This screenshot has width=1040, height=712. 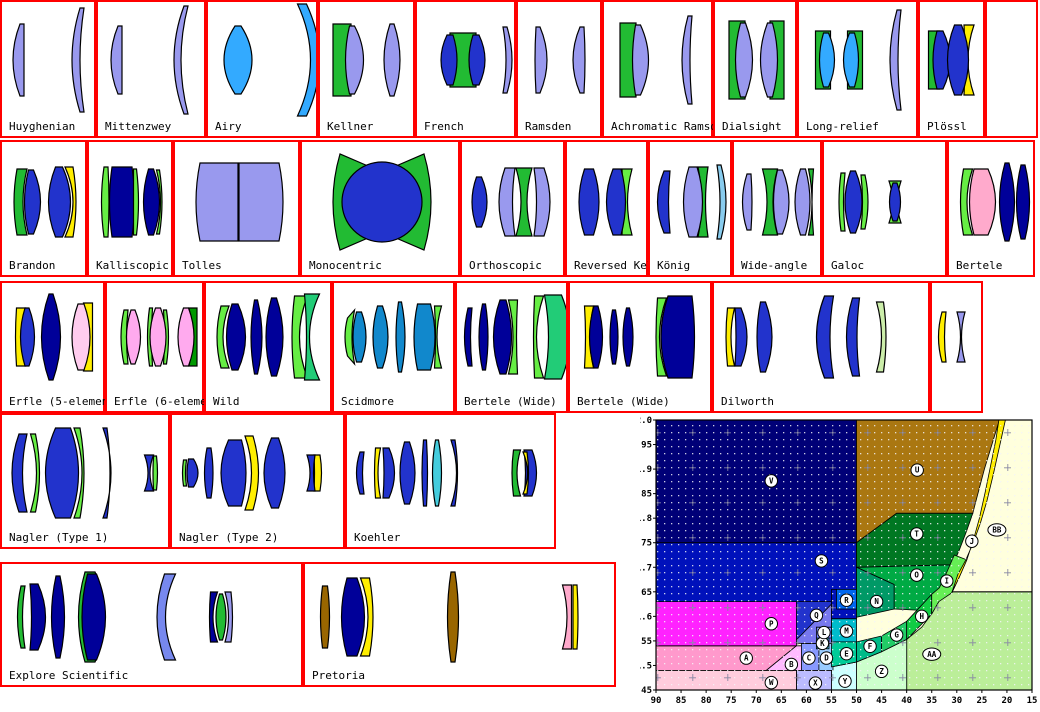 What do you see at coordinates (61, 347) in the screenshot?
I see `design-cell-erfle-5-element-: Erfle (5-element)` at bounding box center [61, 347].